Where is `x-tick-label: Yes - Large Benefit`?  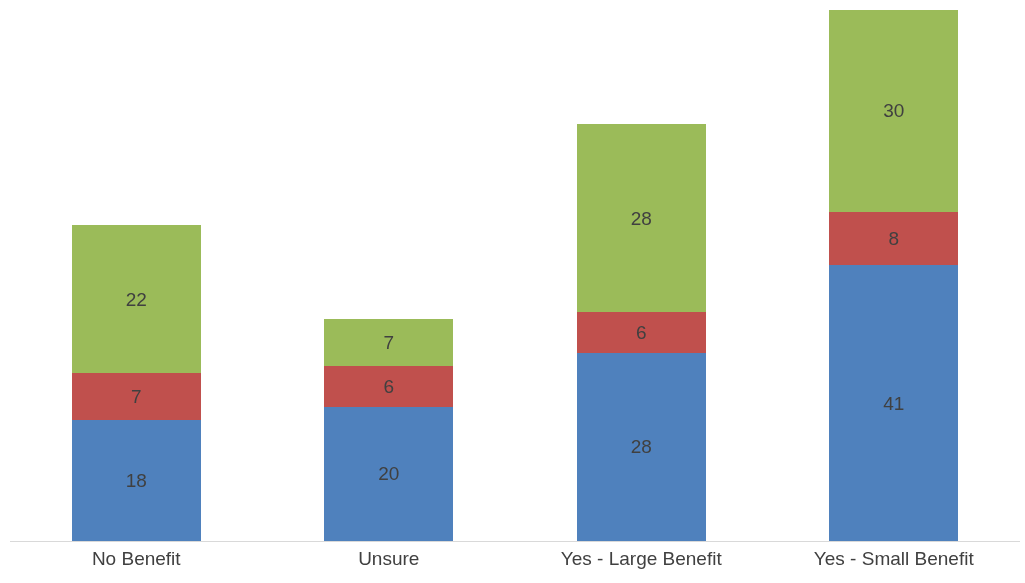
x-tick-label: Yes - Large Benefit is located at coordinates (641, 558).